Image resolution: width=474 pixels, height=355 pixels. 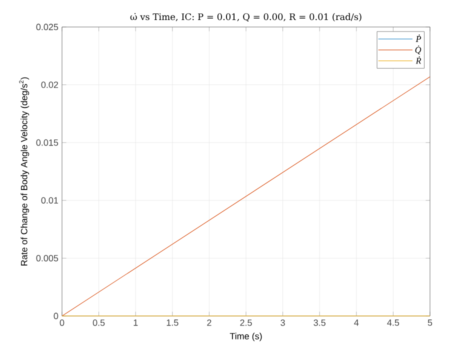 What do you see at coordinates (419, 38) in the screenshot?
I see `legend-label: Ṗ` at bounding box center [419, 38].